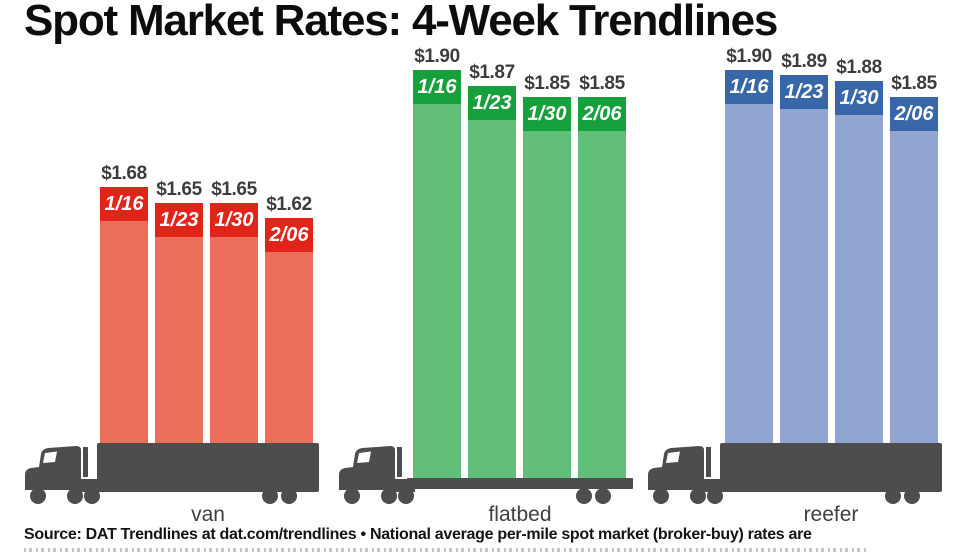 The width and height of the screenshot is (980, 552). What do you see at coordinates (804, 262) in the screenshot?
I see `bar-reefer-1/23: 1/23` at bounding box center [804, 262].